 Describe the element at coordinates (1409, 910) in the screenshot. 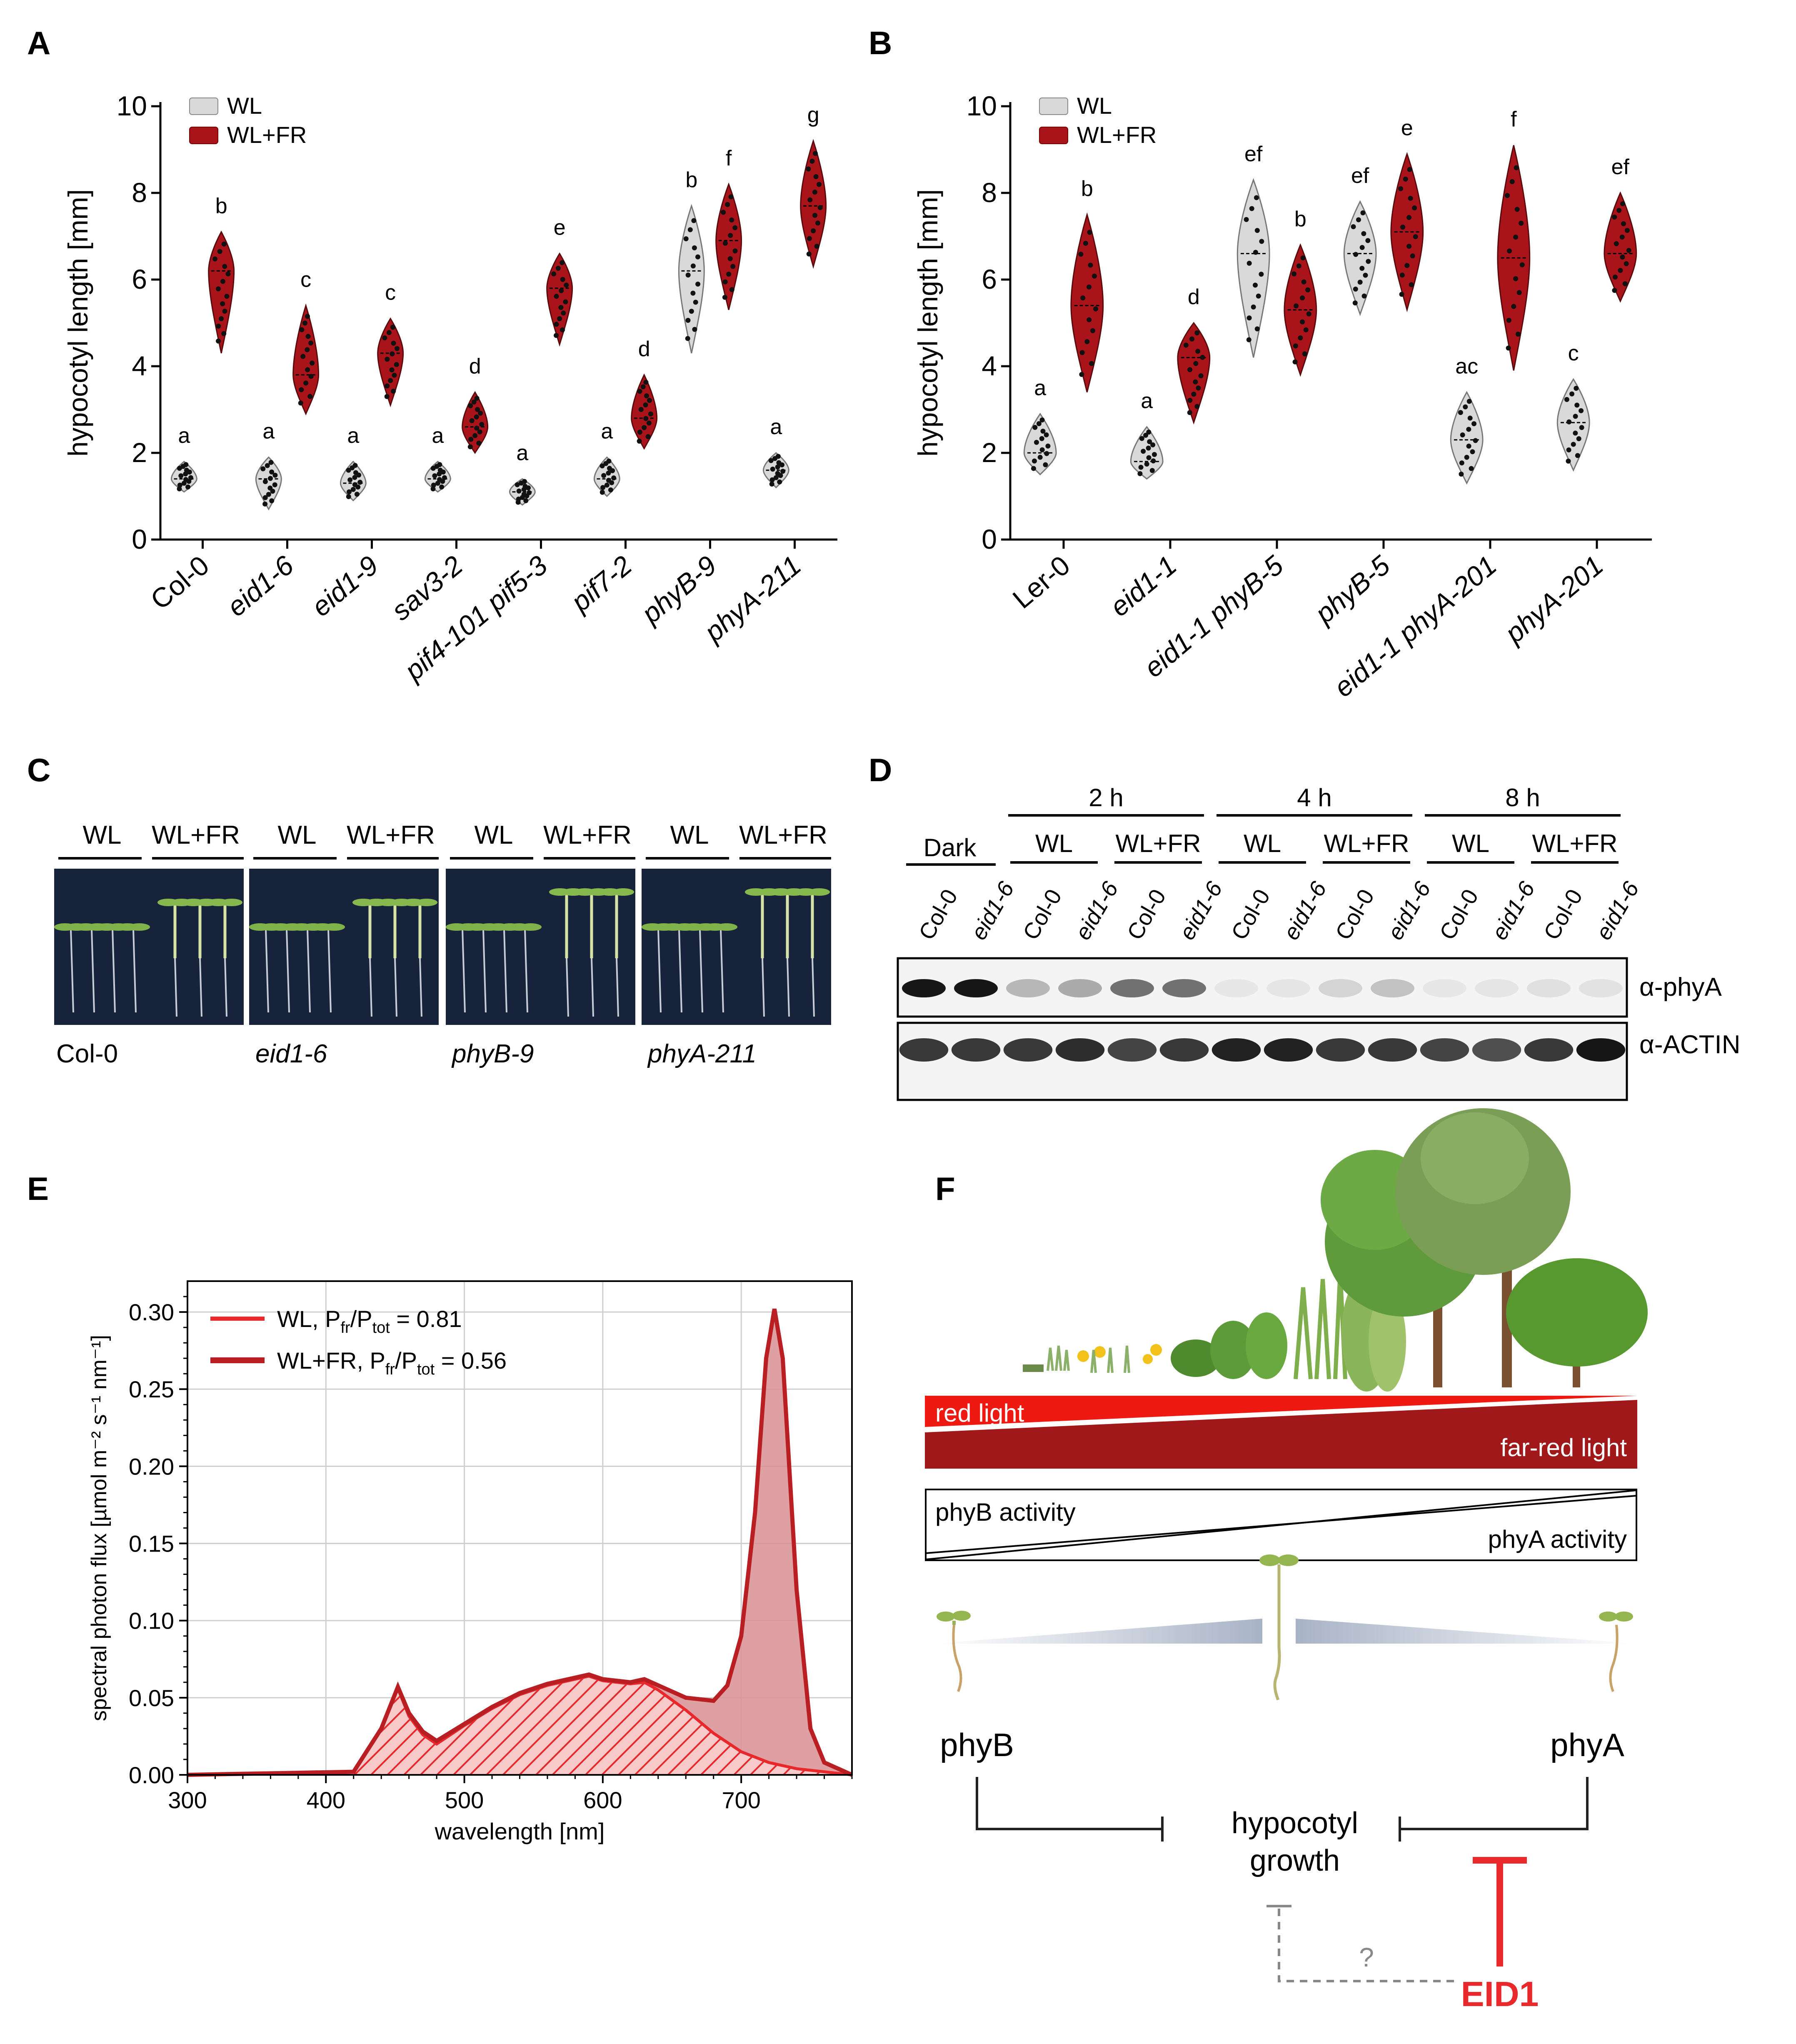

I see `lane-label: eid1-6` at that location.